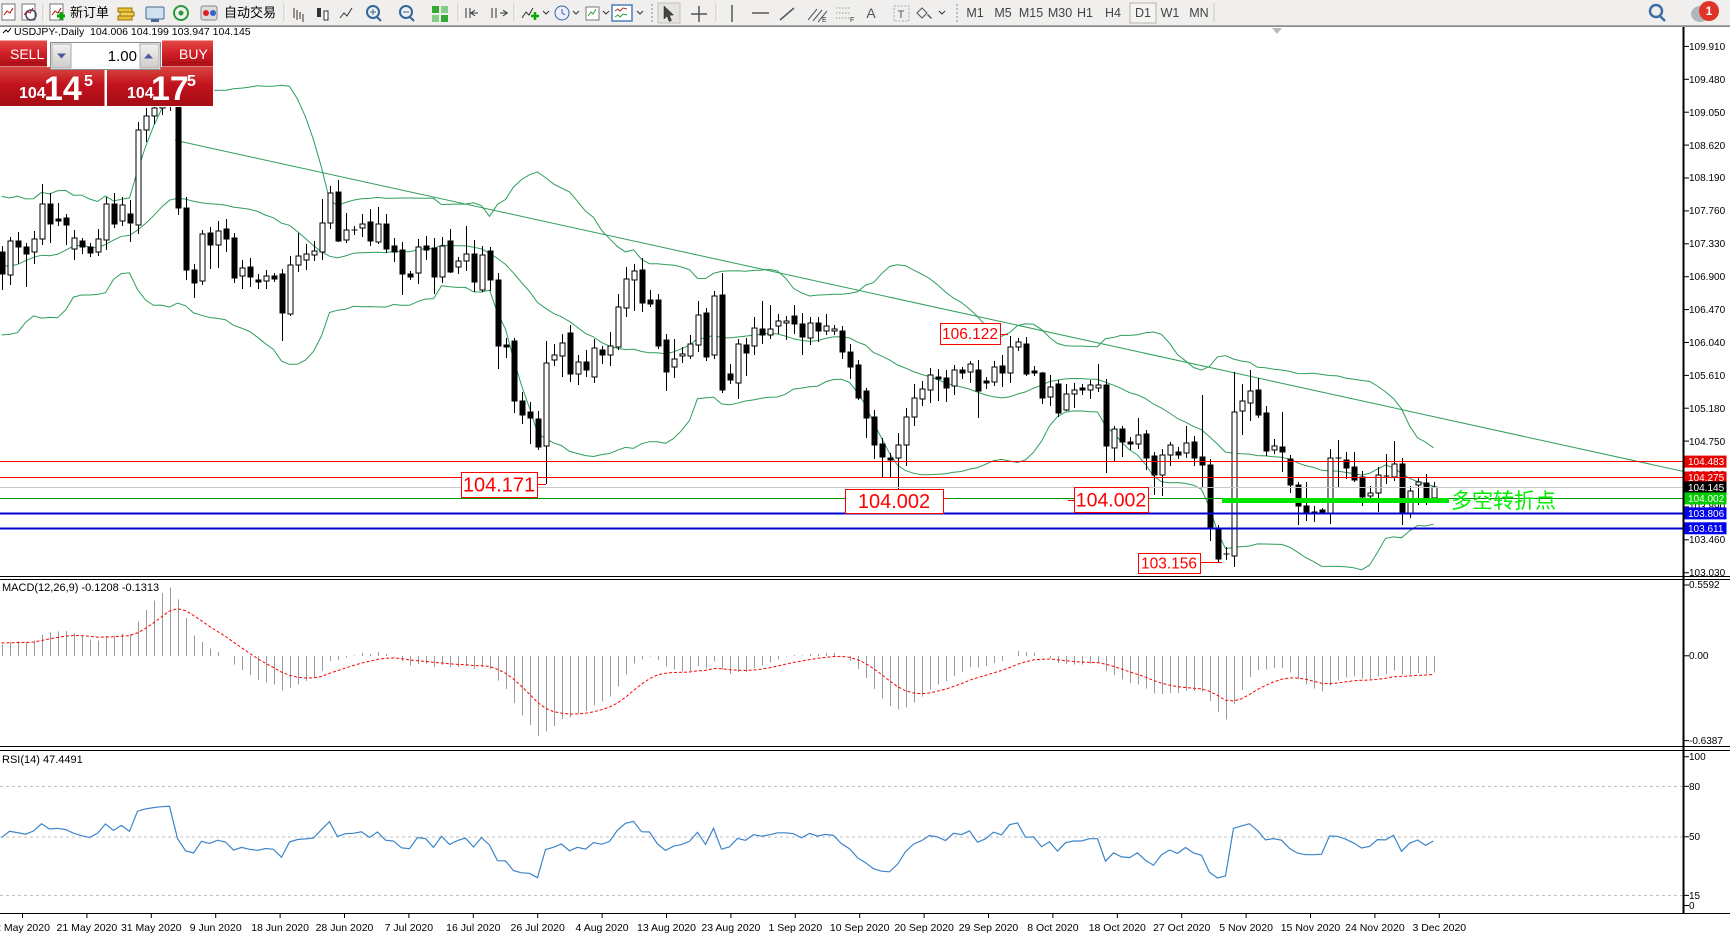 The image size is (1730, 944). Describe the element at coordinates (1697, 757) in the screenshot. I see `svg-text: 100` at that location.